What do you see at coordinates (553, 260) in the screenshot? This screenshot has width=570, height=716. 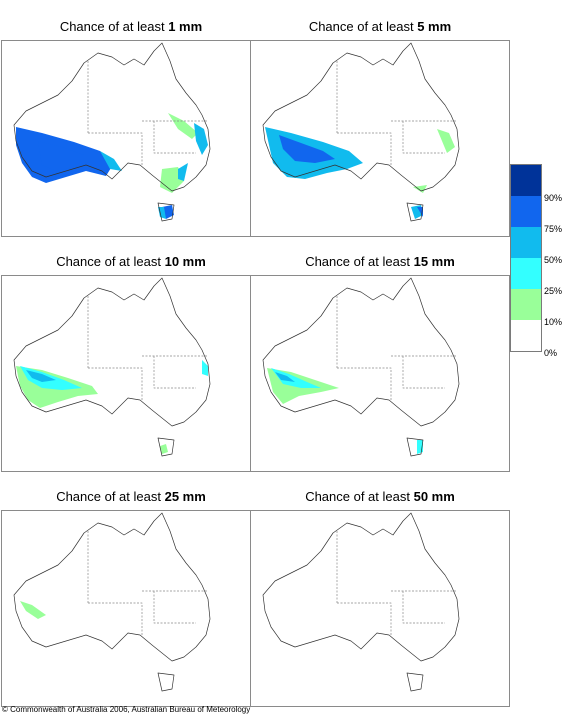 I see `legend-label-50: 50%` at bounding box center [553, 260].